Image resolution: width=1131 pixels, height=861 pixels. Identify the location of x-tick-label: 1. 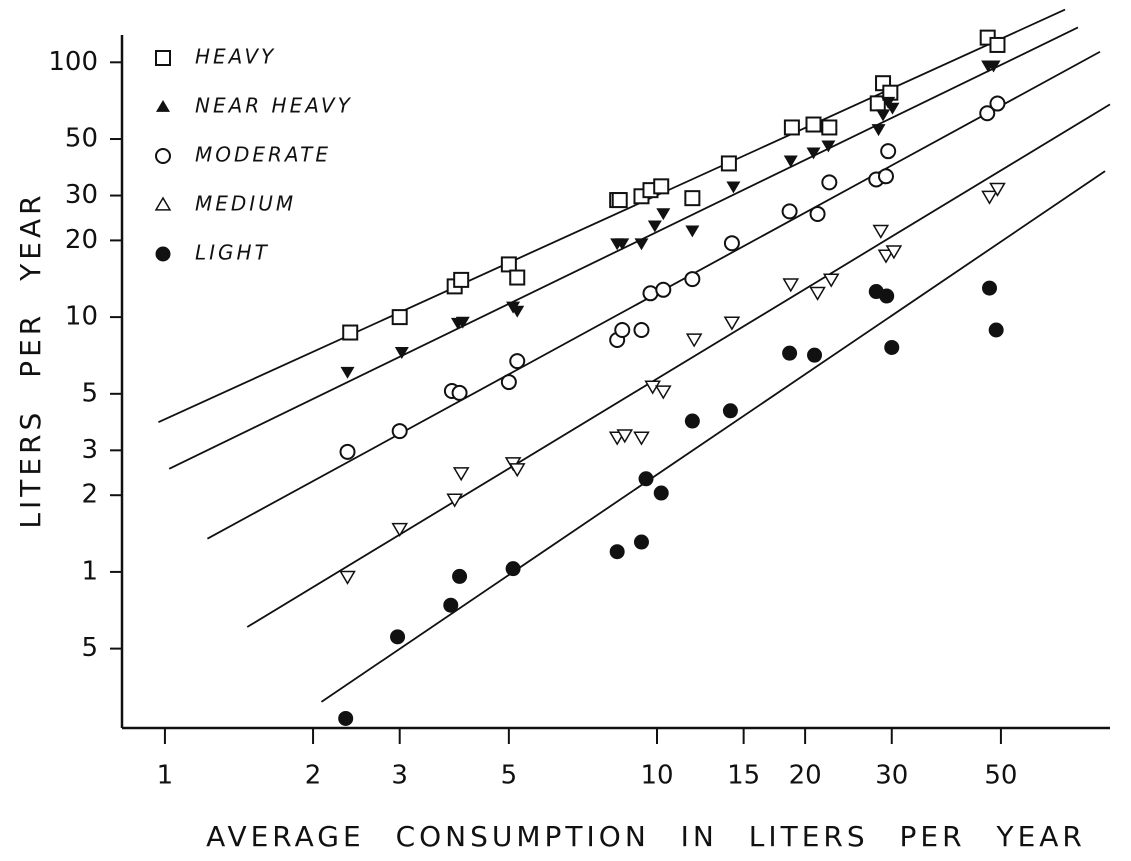
(165, 776).